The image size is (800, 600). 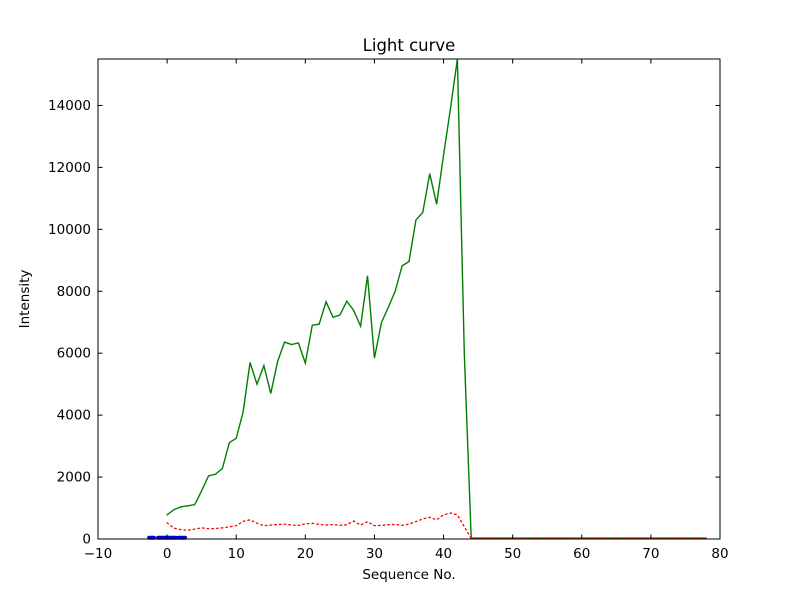 What do you see at coordinates (74, 292) in the screenshot?
I see `y-tick-label: 8000` at bounding box center [74, 292].